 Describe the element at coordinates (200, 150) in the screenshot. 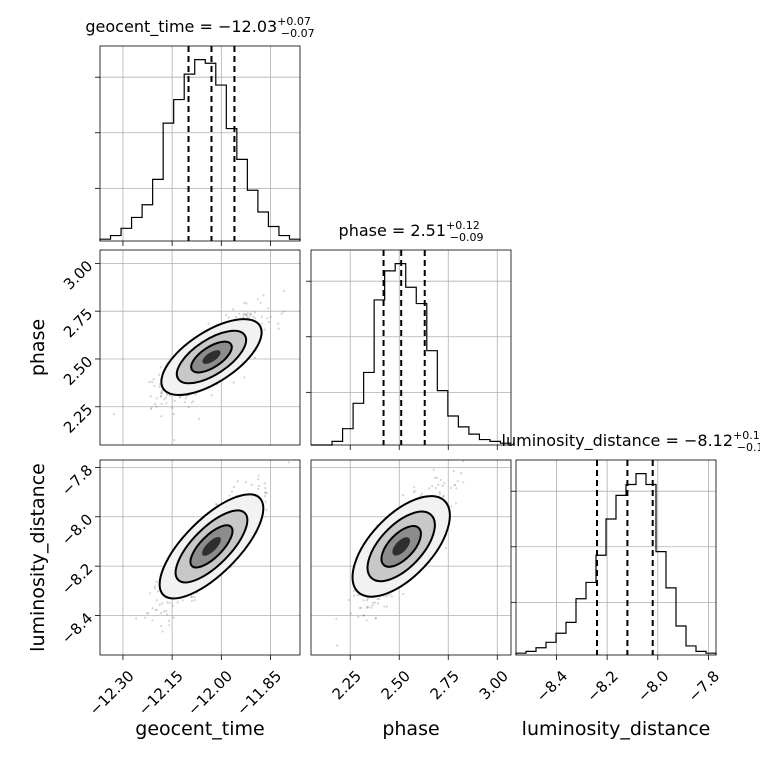

I see `histogram-geocent_time` at that location.